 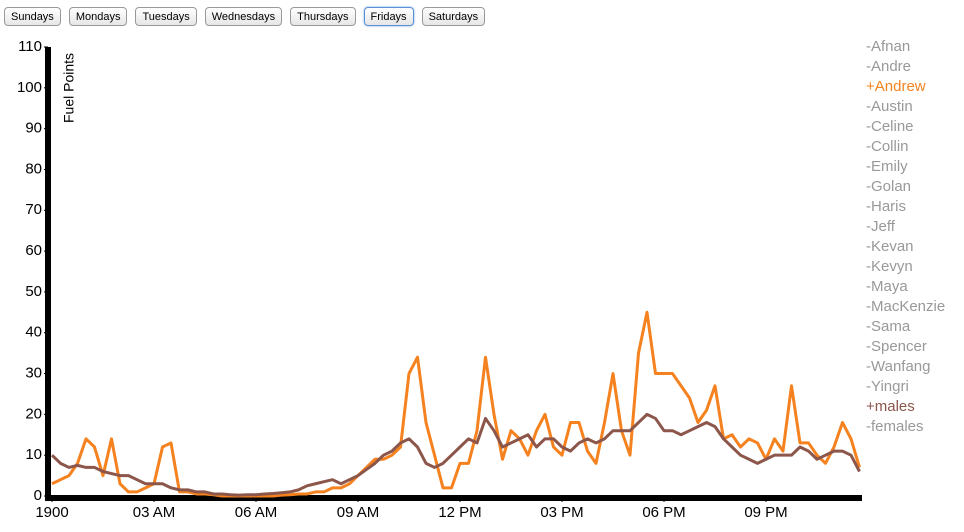 I want to click on legend-entry: -Spencer, so click(x=896, y=346).